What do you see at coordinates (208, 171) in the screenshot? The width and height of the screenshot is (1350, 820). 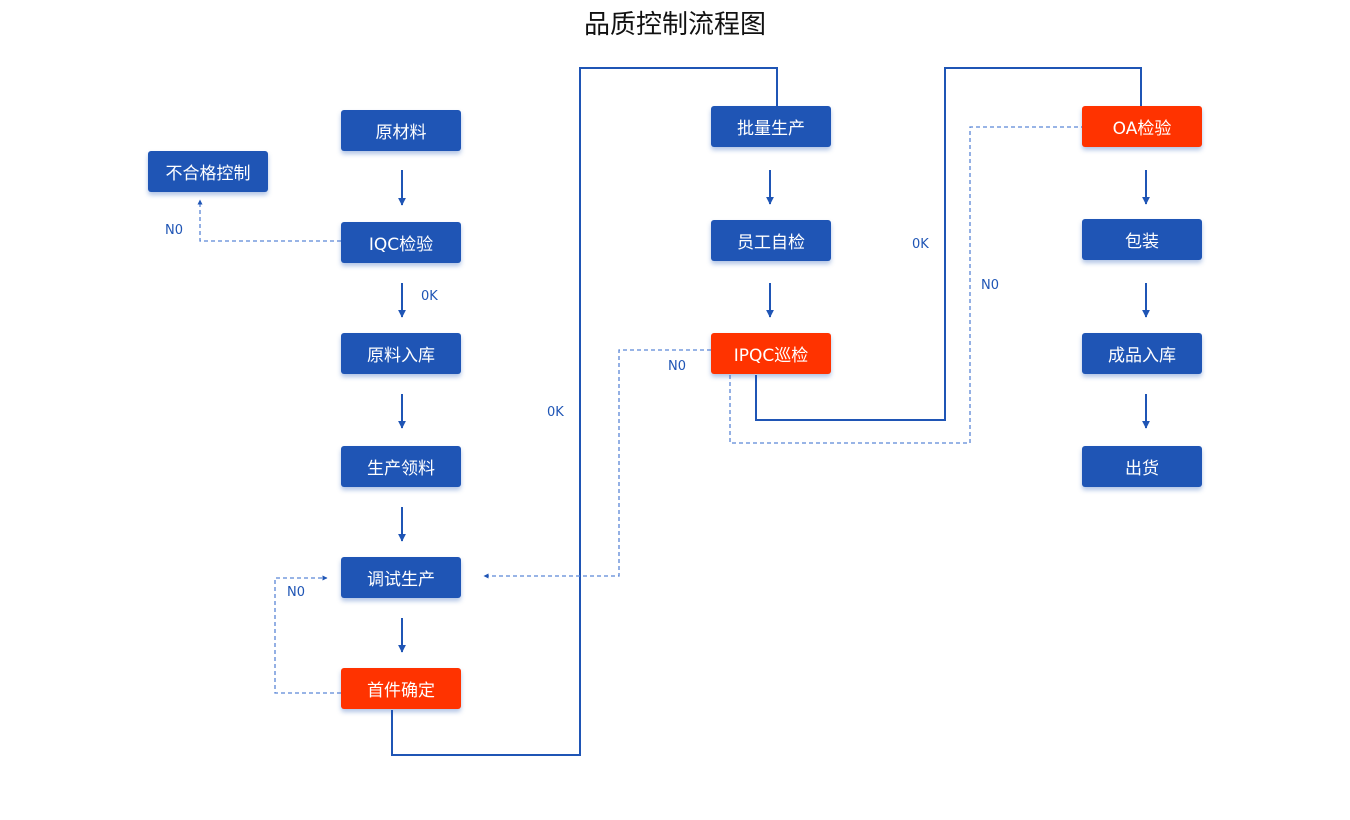 I see `node-reject: 不合格控制` at bounding box center [208, 171].